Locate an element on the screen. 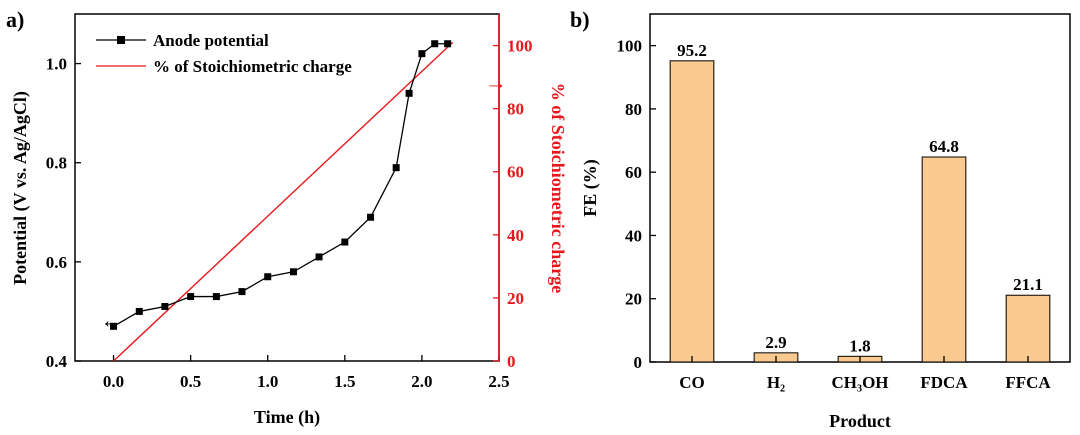  fe-y-tick-label: 80 is located at coordinates (633, 109).